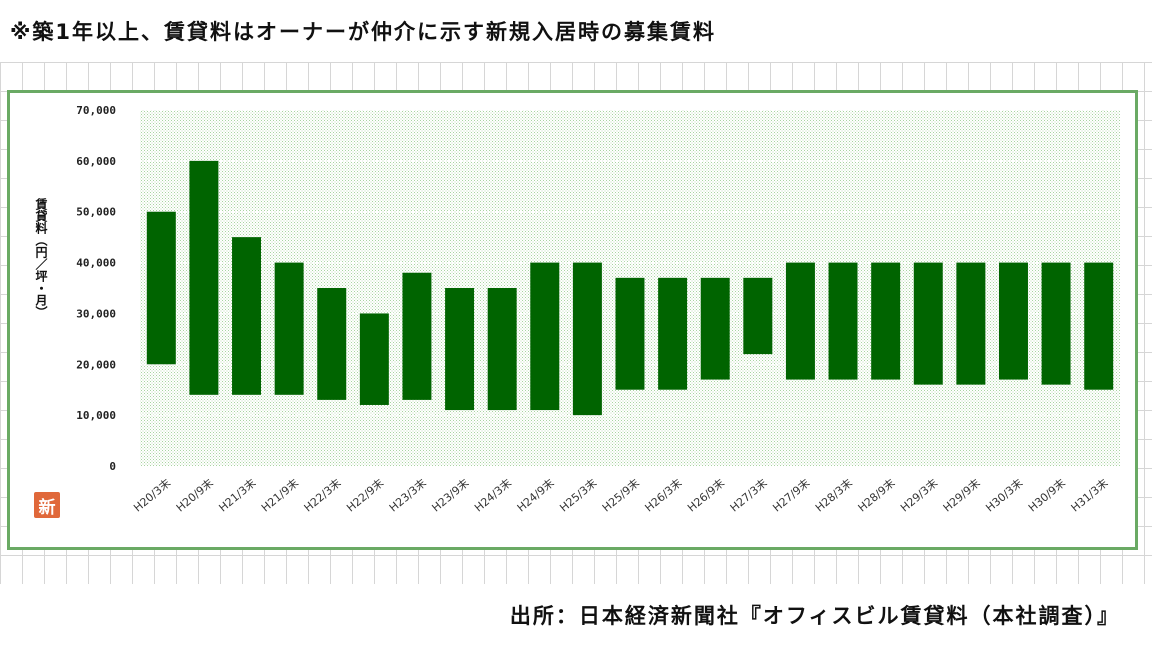  Describe the element at coordinates (41, 258) in the screenshot. I see `y-axis-title: 賃貸料（円／坪・月）` at that location.